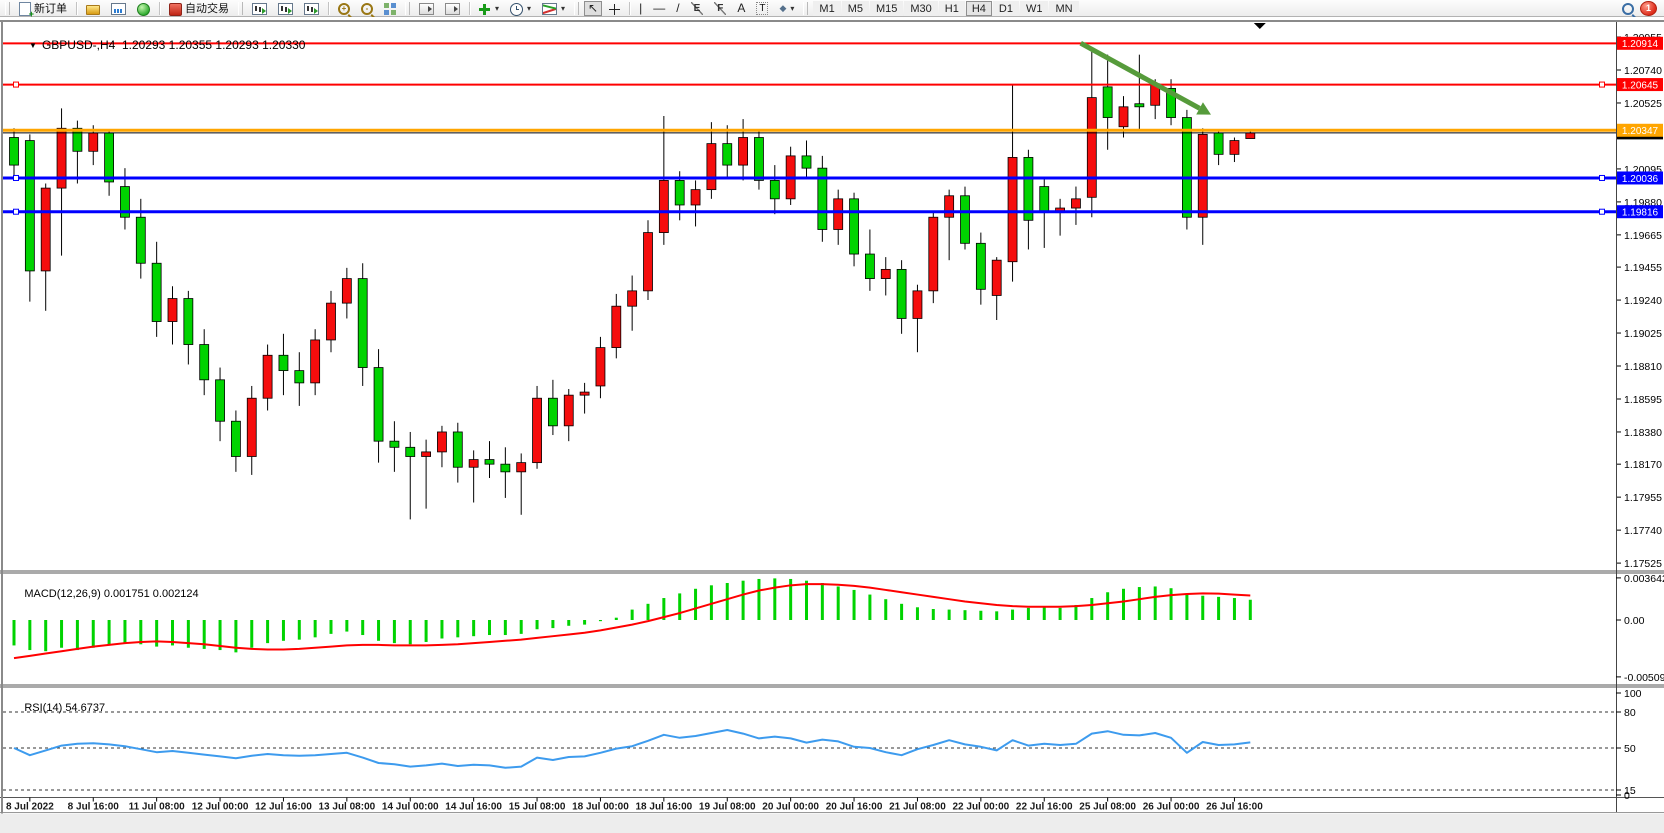 The image size is (1664, 833). I want to click on macd-pane: 0.003642 0.00 -0.005094, so click(838, 628).